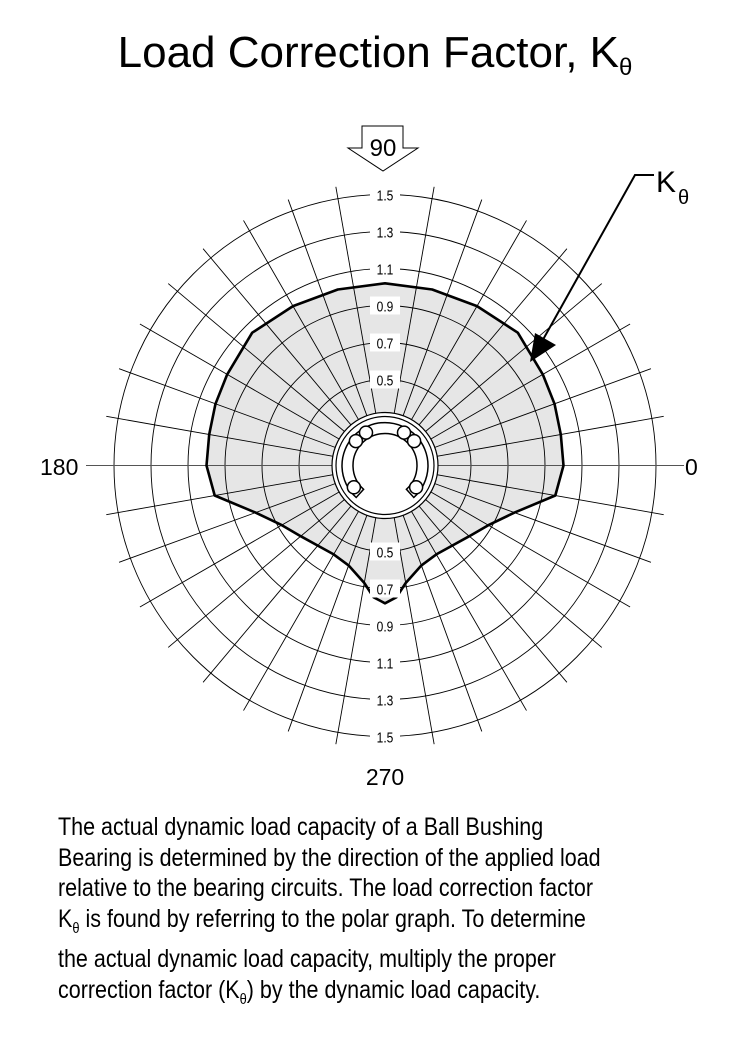 This screenshot has width=750, height=1048. I want to click on bearing-cross-section-icon, so click(385, 465).